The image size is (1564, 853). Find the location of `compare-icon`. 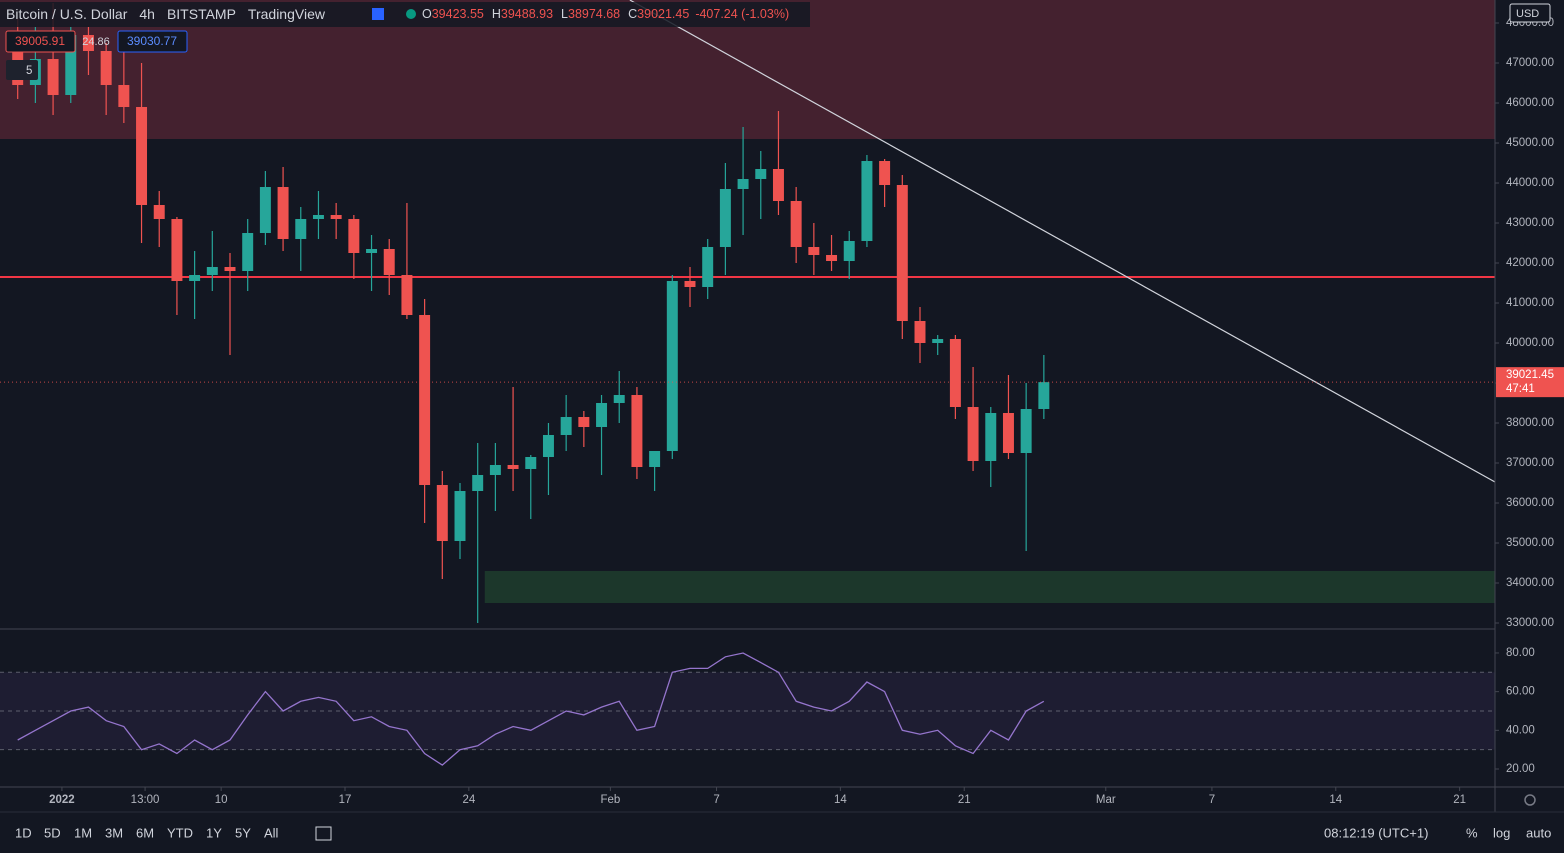

compare-icon is located at coordinates (323, 833).